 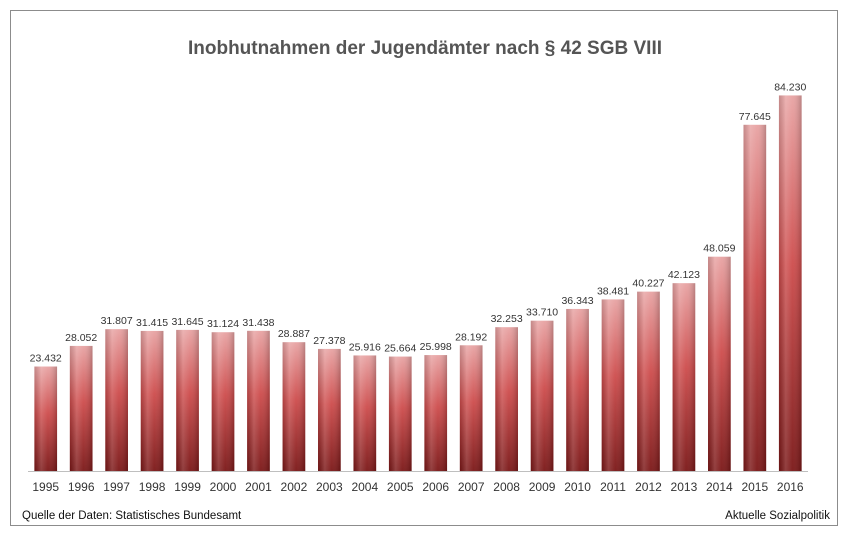 I want to click on x-tick-label-2004: 2004, so click(x=364, y=487).